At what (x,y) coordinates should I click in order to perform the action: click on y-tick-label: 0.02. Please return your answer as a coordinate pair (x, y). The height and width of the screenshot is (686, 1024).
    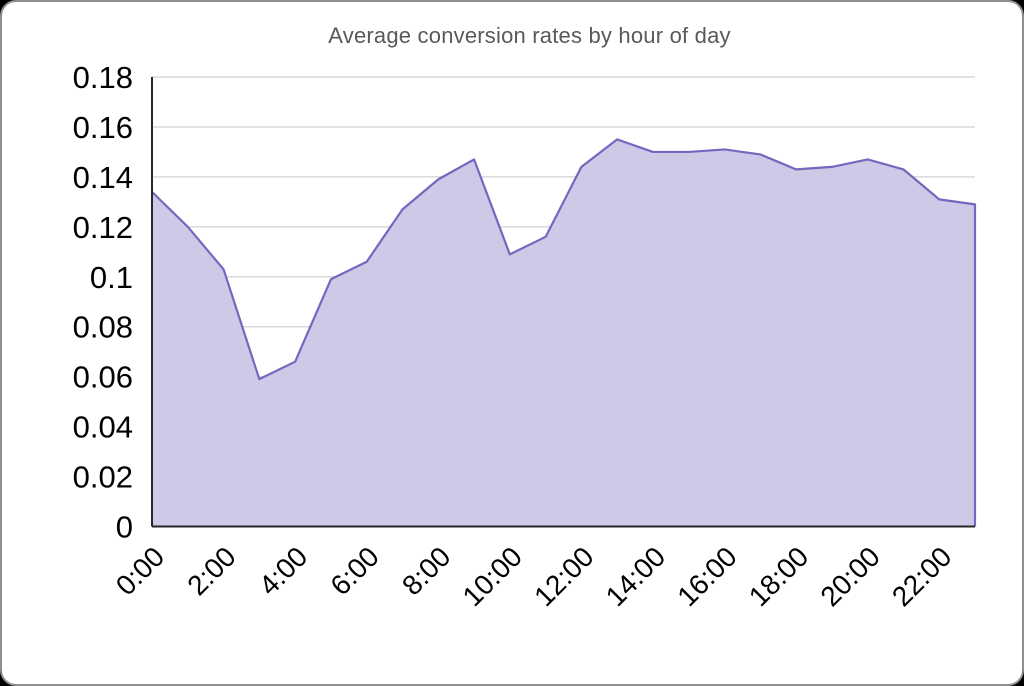
    Looking at the image, I should click on (103, 477).